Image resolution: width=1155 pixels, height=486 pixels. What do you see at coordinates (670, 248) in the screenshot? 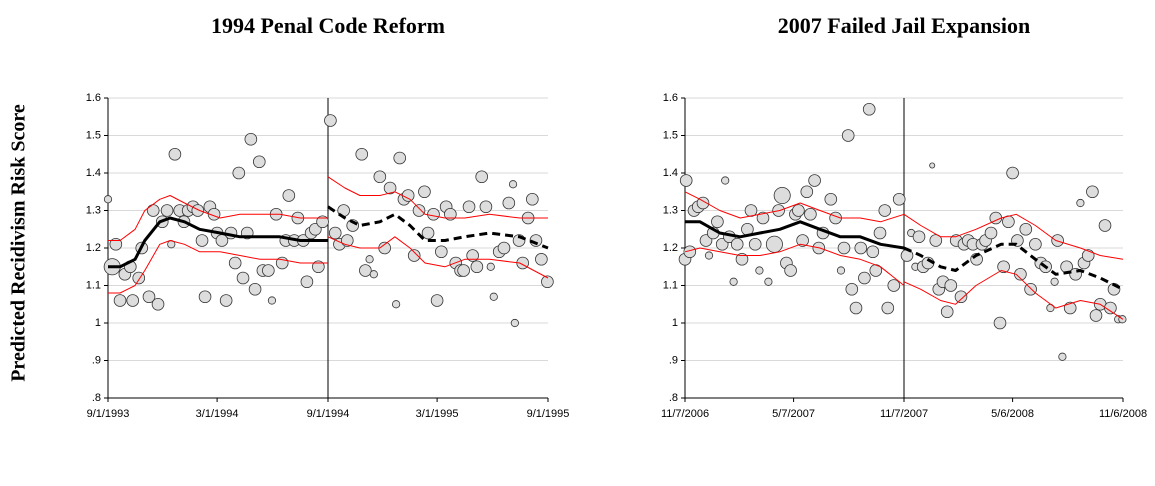
I see `y-tick-label: 1.2` at bounding box center [670, 248].